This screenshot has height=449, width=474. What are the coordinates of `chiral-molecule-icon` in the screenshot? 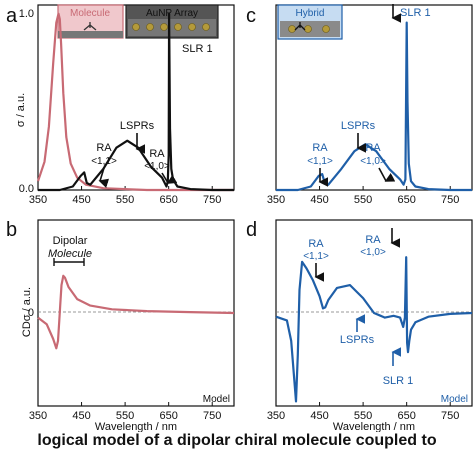 It's located at (90, 26).